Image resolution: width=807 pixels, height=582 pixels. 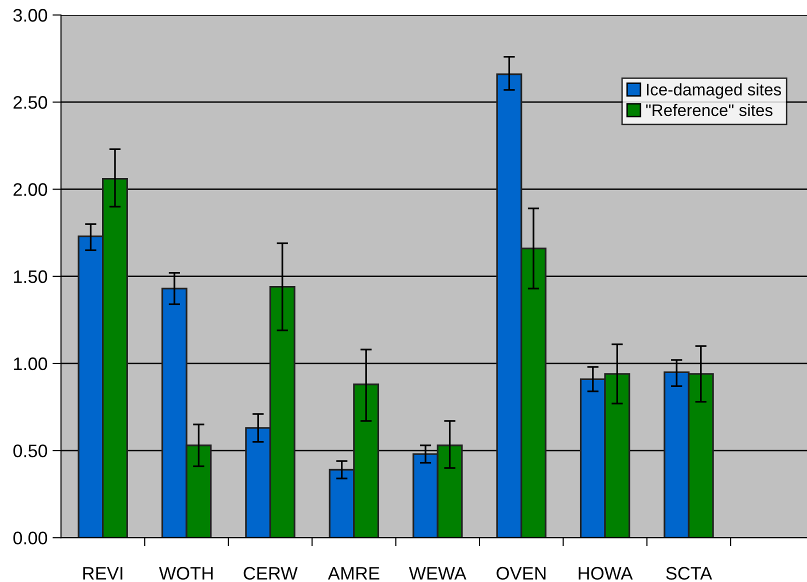 I want to click on y-tick-label: 0.00, so click(x=30, y=538).